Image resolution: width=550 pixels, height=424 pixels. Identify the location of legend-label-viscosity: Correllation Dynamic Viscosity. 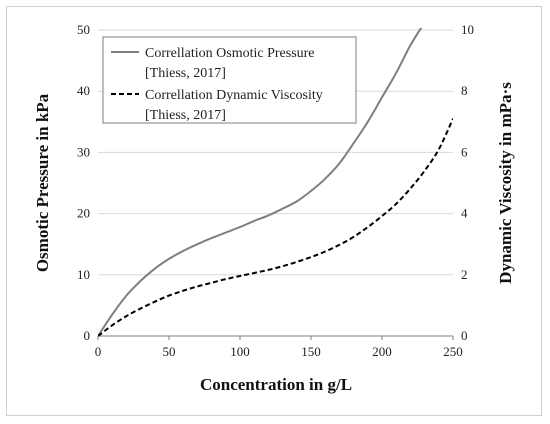
(234, 95).